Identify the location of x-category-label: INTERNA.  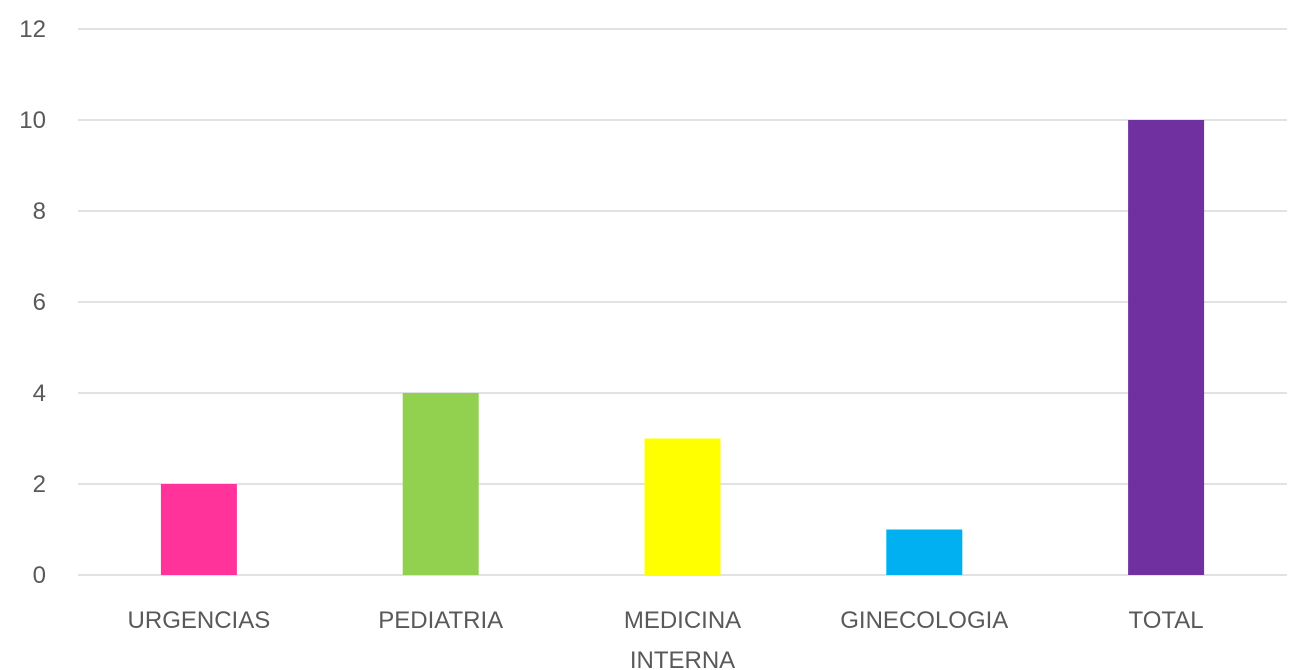
(682, 658).